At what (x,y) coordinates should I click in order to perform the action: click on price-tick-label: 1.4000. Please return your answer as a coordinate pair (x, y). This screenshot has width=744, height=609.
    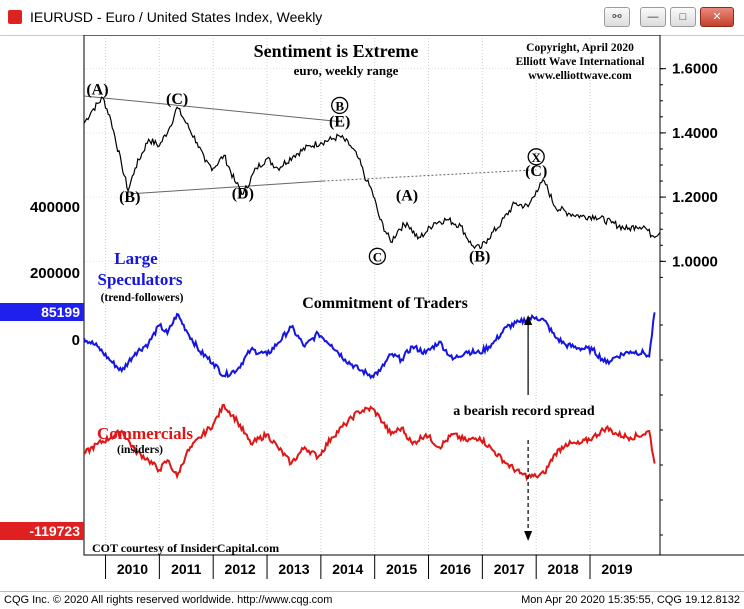
    Looking at the image, I should click on (695, 133).